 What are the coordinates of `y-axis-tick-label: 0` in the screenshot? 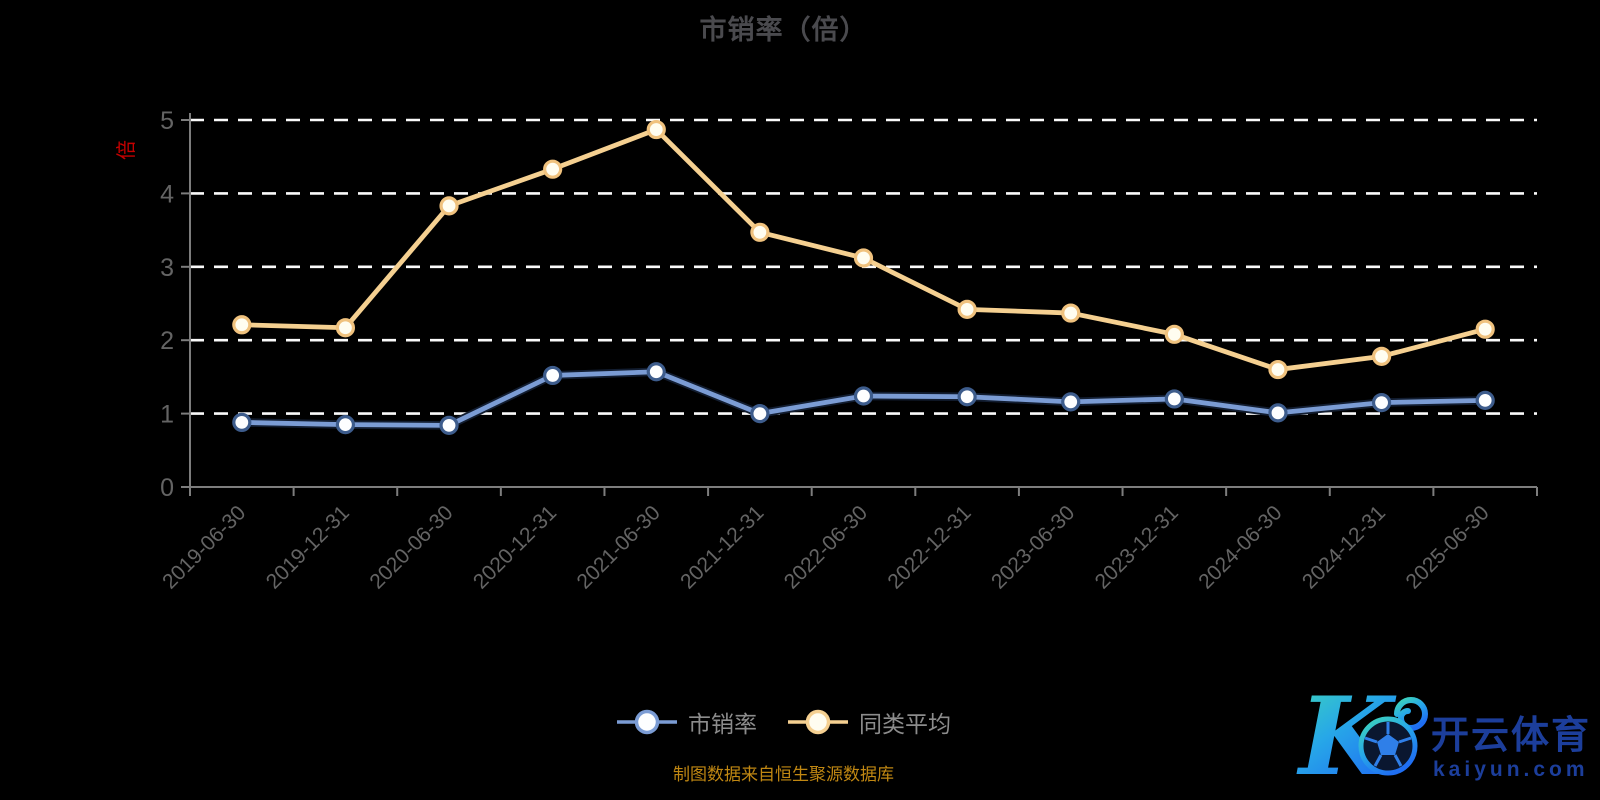 It's located at (167, 488).